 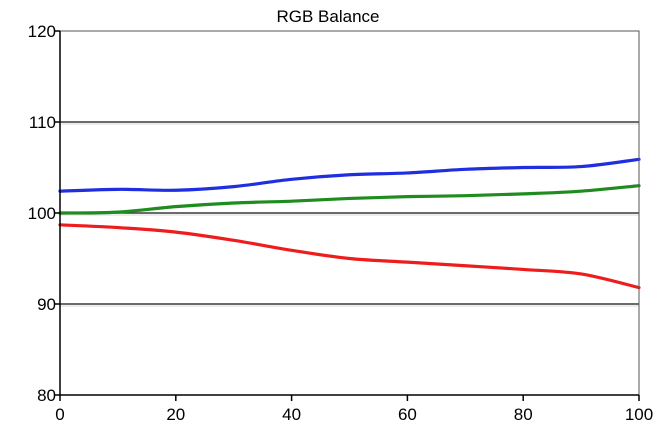 What do you see at coordinates (523, 414) in the screenshot?
I see `x-tick-label-80: 80` at bounding box center [523, 414].